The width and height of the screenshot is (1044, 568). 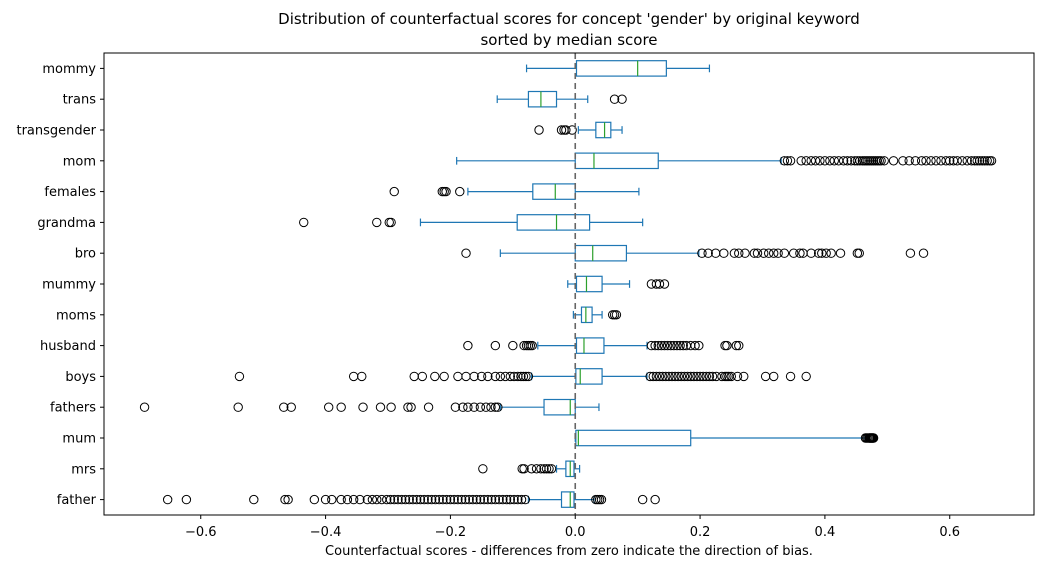 I want to click on box-mummy, so click(x=589, y=284).